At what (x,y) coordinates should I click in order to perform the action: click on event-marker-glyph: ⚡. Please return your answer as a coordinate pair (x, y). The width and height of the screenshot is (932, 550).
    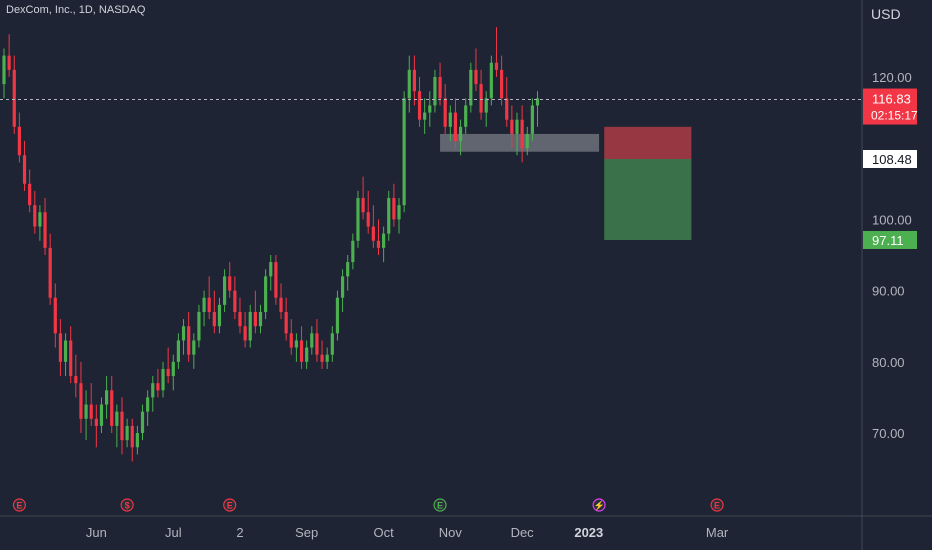
    Looking at the image, I should click on (598, 506).